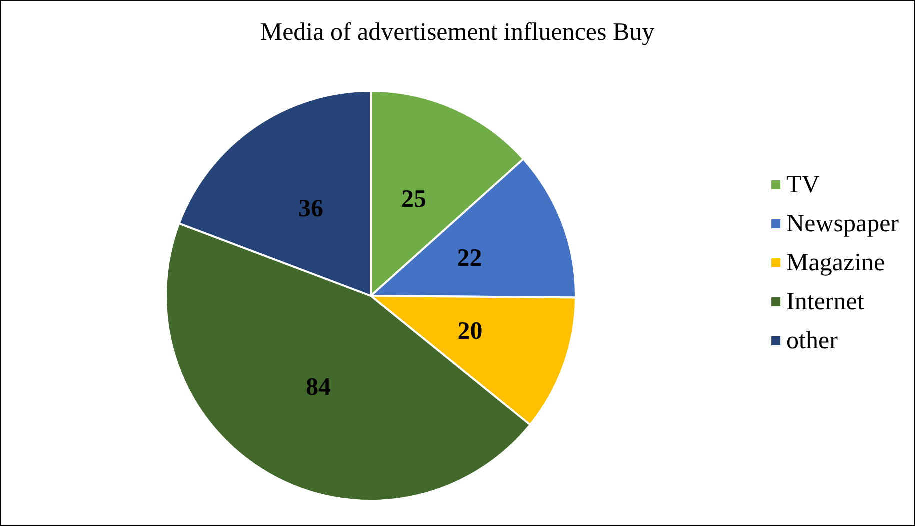  I want to click on legend-label: Internet, so click(825, 302).